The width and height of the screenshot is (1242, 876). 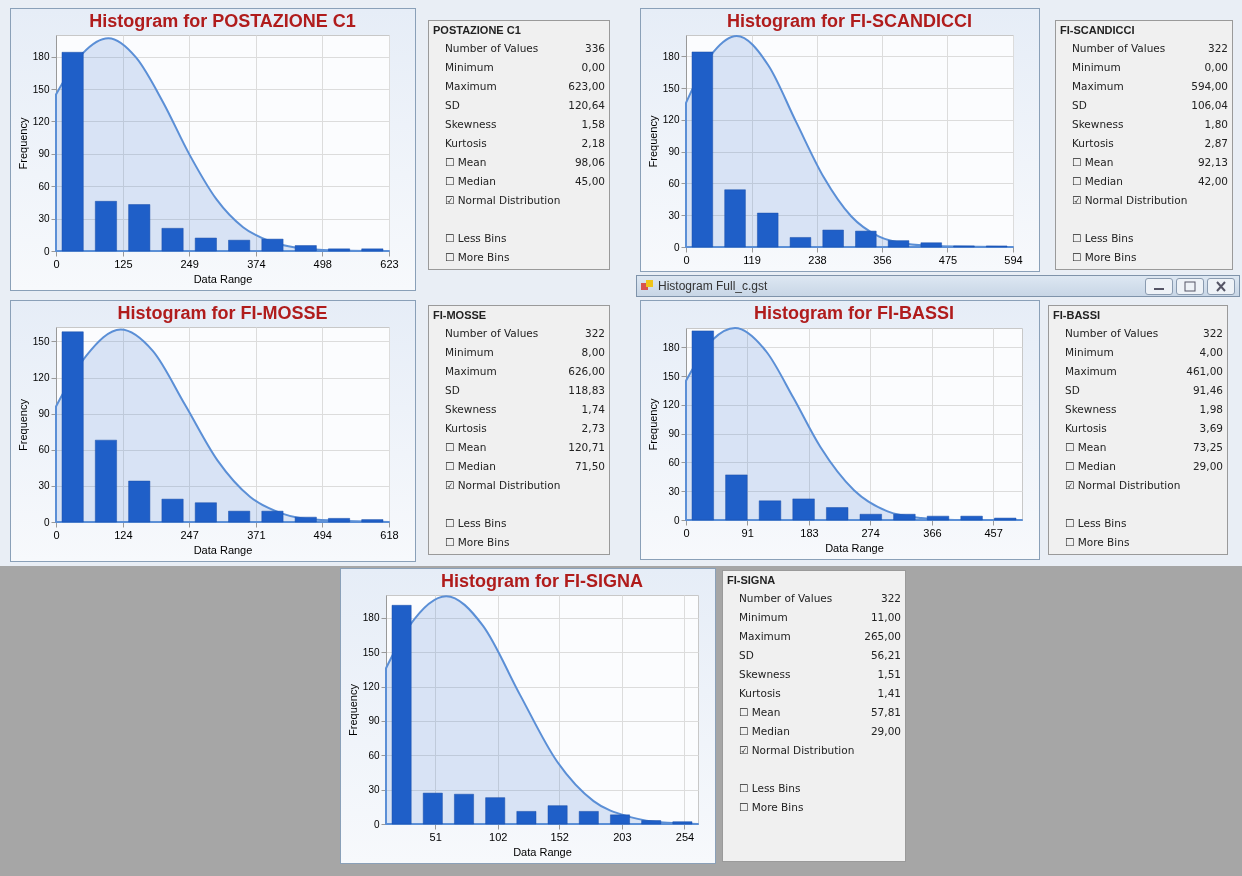 I want to click on text: FI-BASSI, so click(x=1077, y=315).